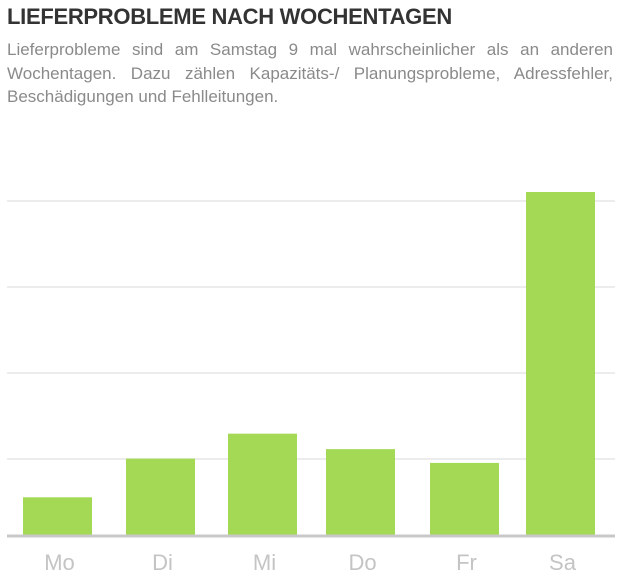 The image size is (620, 575). I want to click on bar-mo, so click(57, 516).